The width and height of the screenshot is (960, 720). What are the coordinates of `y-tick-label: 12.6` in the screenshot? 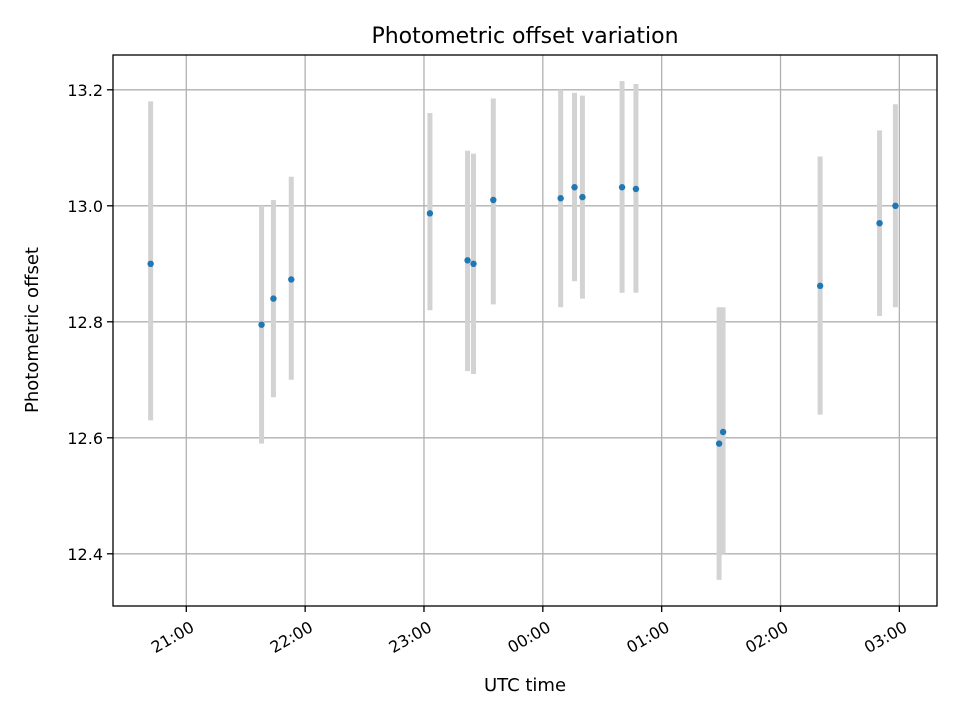 It's located at (85, 438).